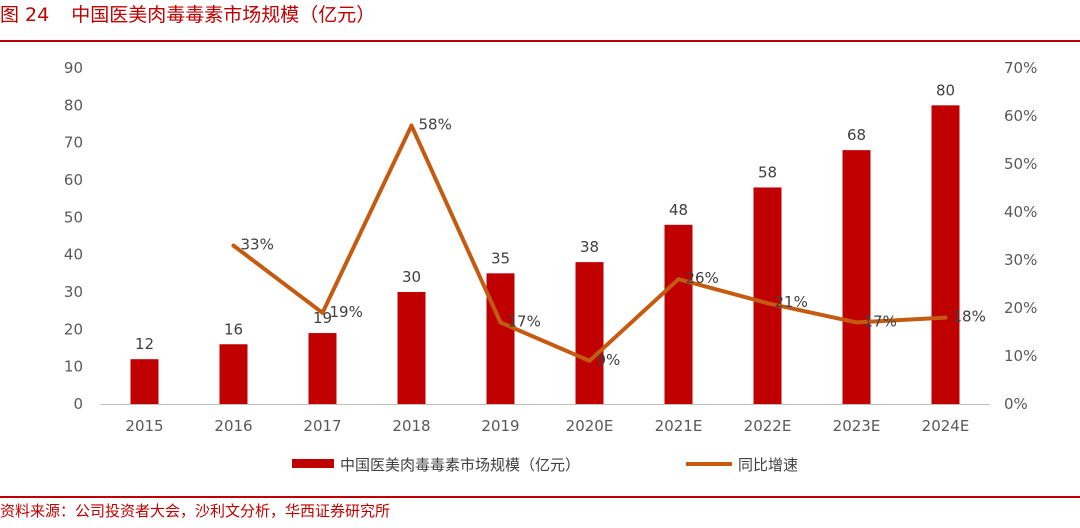 This screenshot has width=1080, height=528. What do you see at coordinates (25, 15) in the screenshot?
I see `figure-number: 图 24` at bounding box center [25, 15].